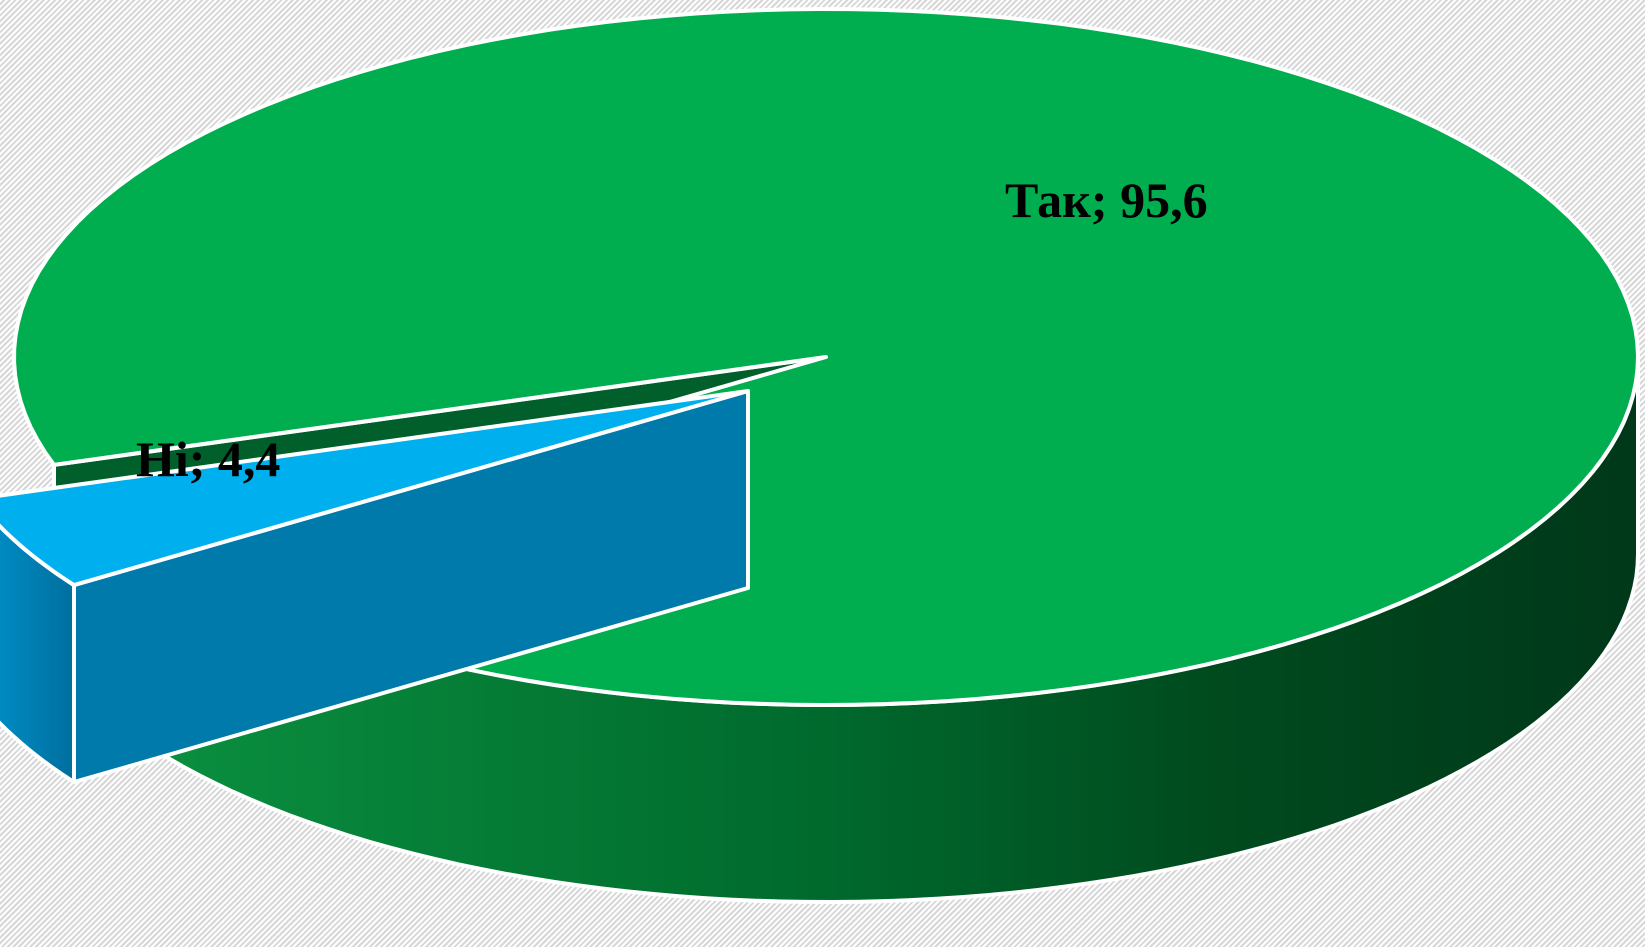  Describe the element at coordinates (1106, 200) in the screenshot. I see `slice-label-tak: Так; 95,6` at that location.